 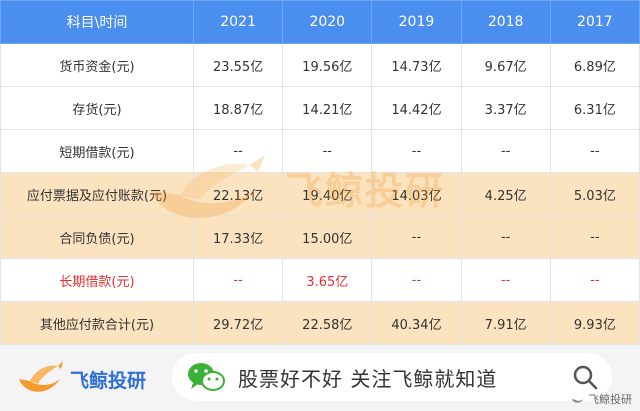 What do you see at coordinates (505, 323) in the screenshot?
I see `table-cell: 7.91亿` at bounding box center [505, 323].